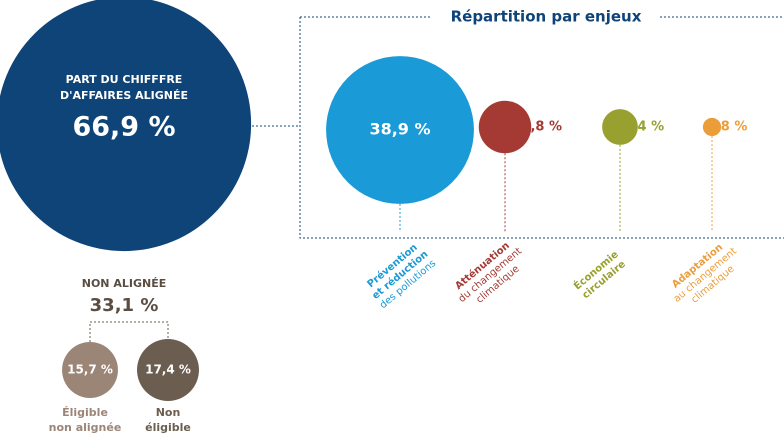  I want to click on sub-label: non alignée, so click(85, 427).